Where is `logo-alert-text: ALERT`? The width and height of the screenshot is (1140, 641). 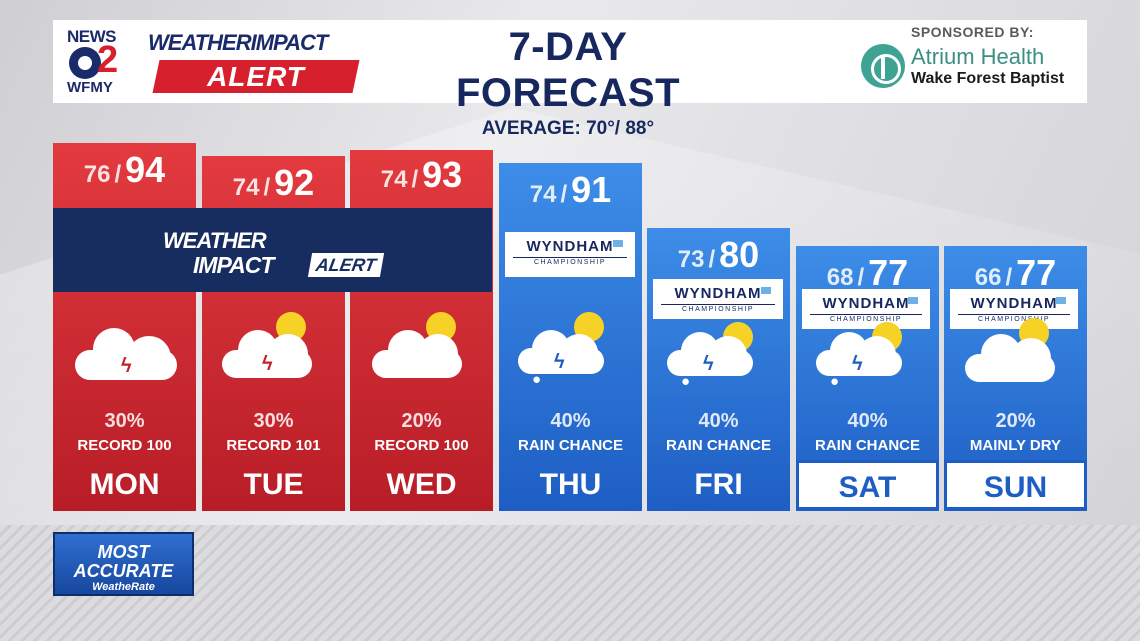 logo-alert-text: ALERT is located at coordinates (256, 76).